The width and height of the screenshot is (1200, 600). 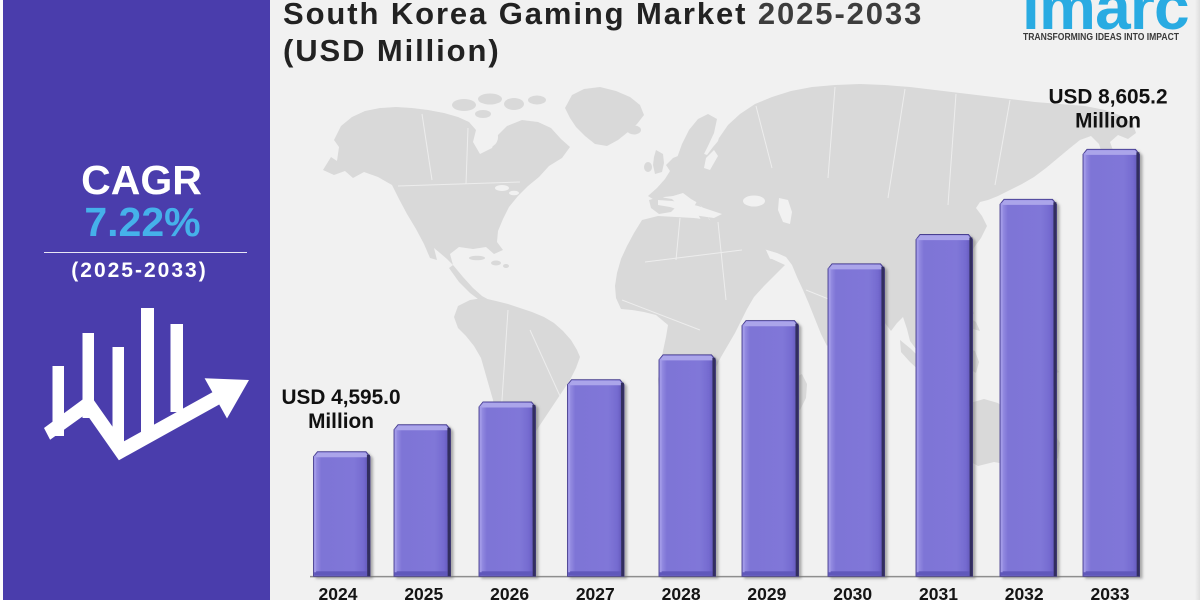 I want to click on svg-text: 2032, so click(x=1024, y=592).